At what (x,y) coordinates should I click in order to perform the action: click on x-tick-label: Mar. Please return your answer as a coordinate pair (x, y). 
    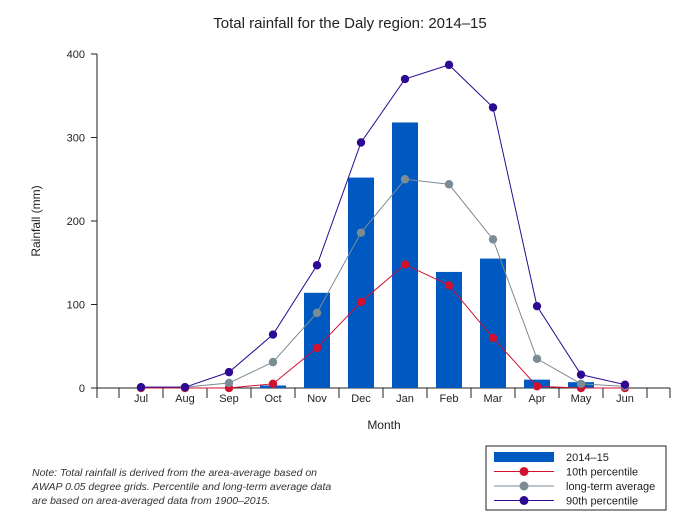
    Looking at the image, I should click on (493, 399).